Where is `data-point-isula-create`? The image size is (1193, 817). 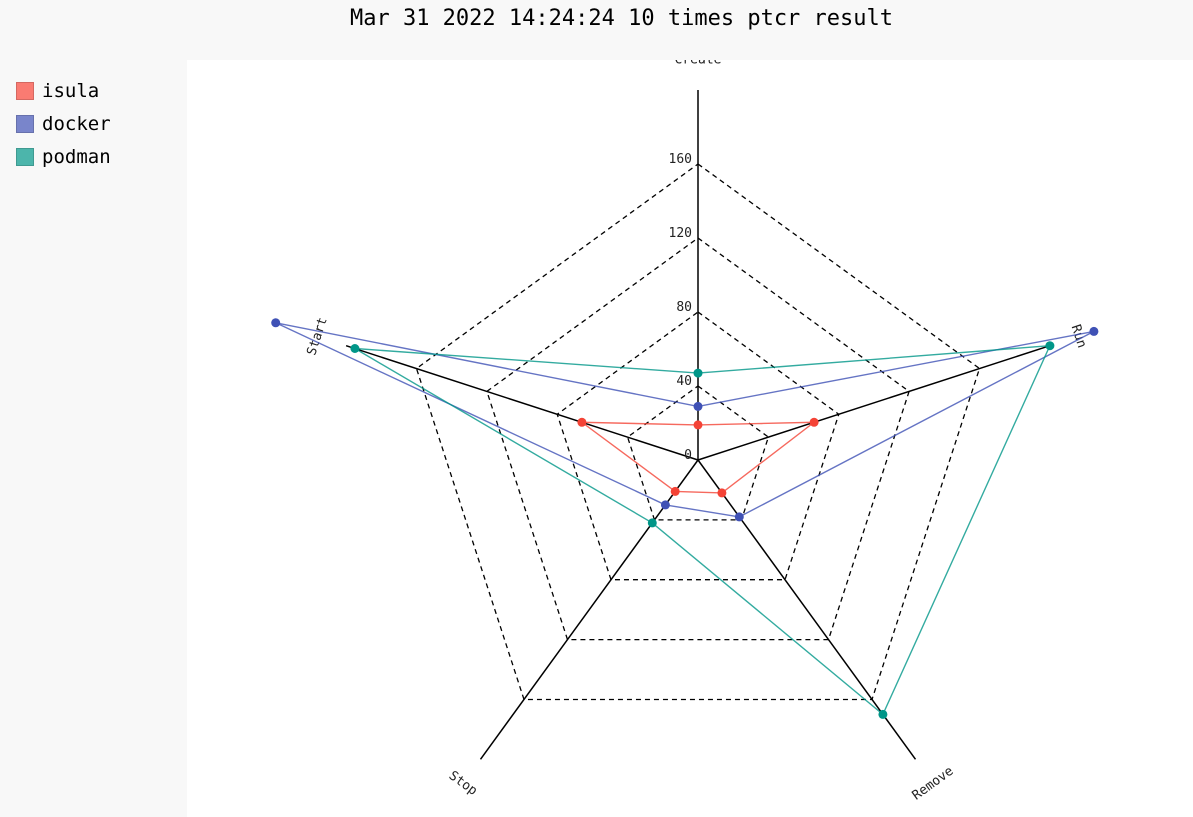 data-point-isula-create is located at coordinates (698, 425).